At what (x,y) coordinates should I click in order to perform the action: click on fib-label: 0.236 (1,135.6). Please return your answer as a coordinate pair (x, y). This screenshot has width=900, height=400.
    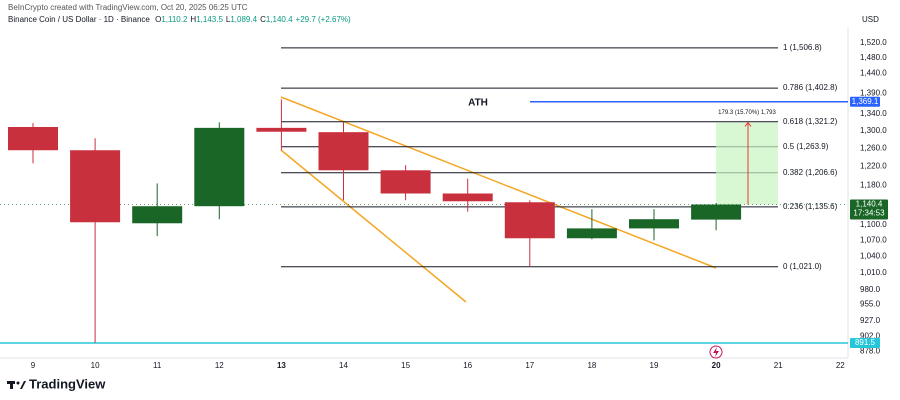
    Looking at the image, I should click on (810, 206).